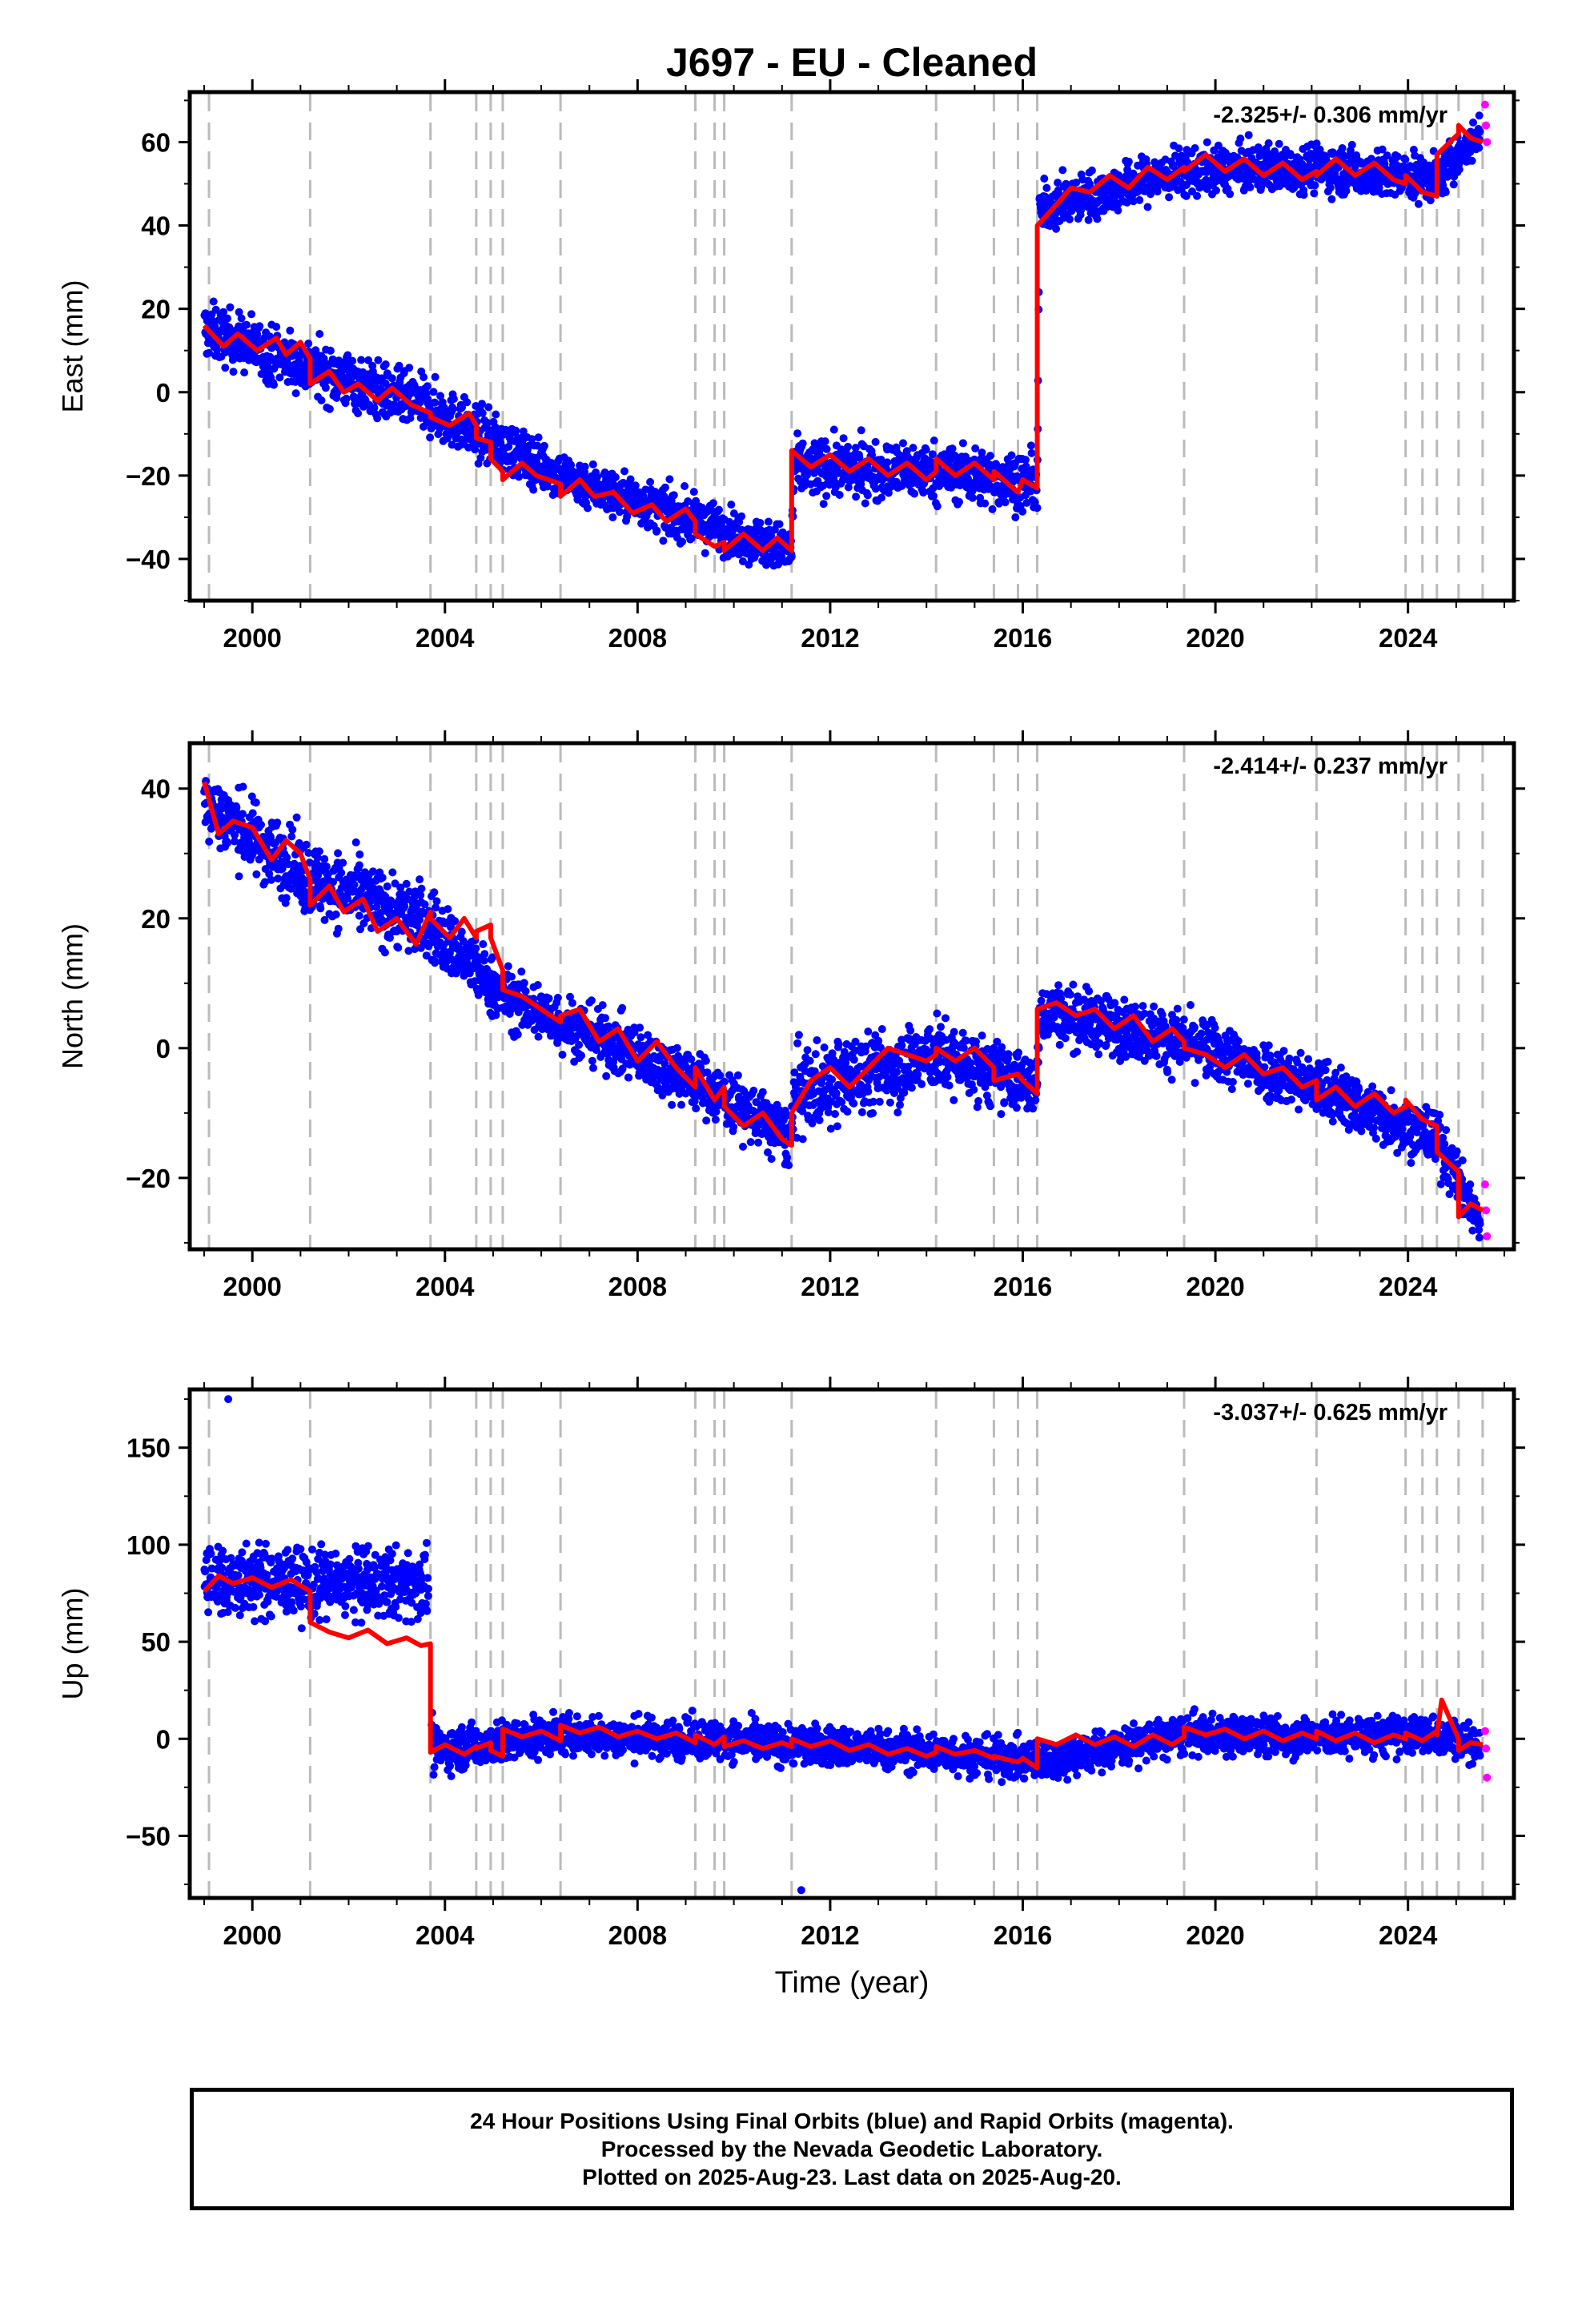  I want to click on x-tick-label: 2004, so click(445, 638).